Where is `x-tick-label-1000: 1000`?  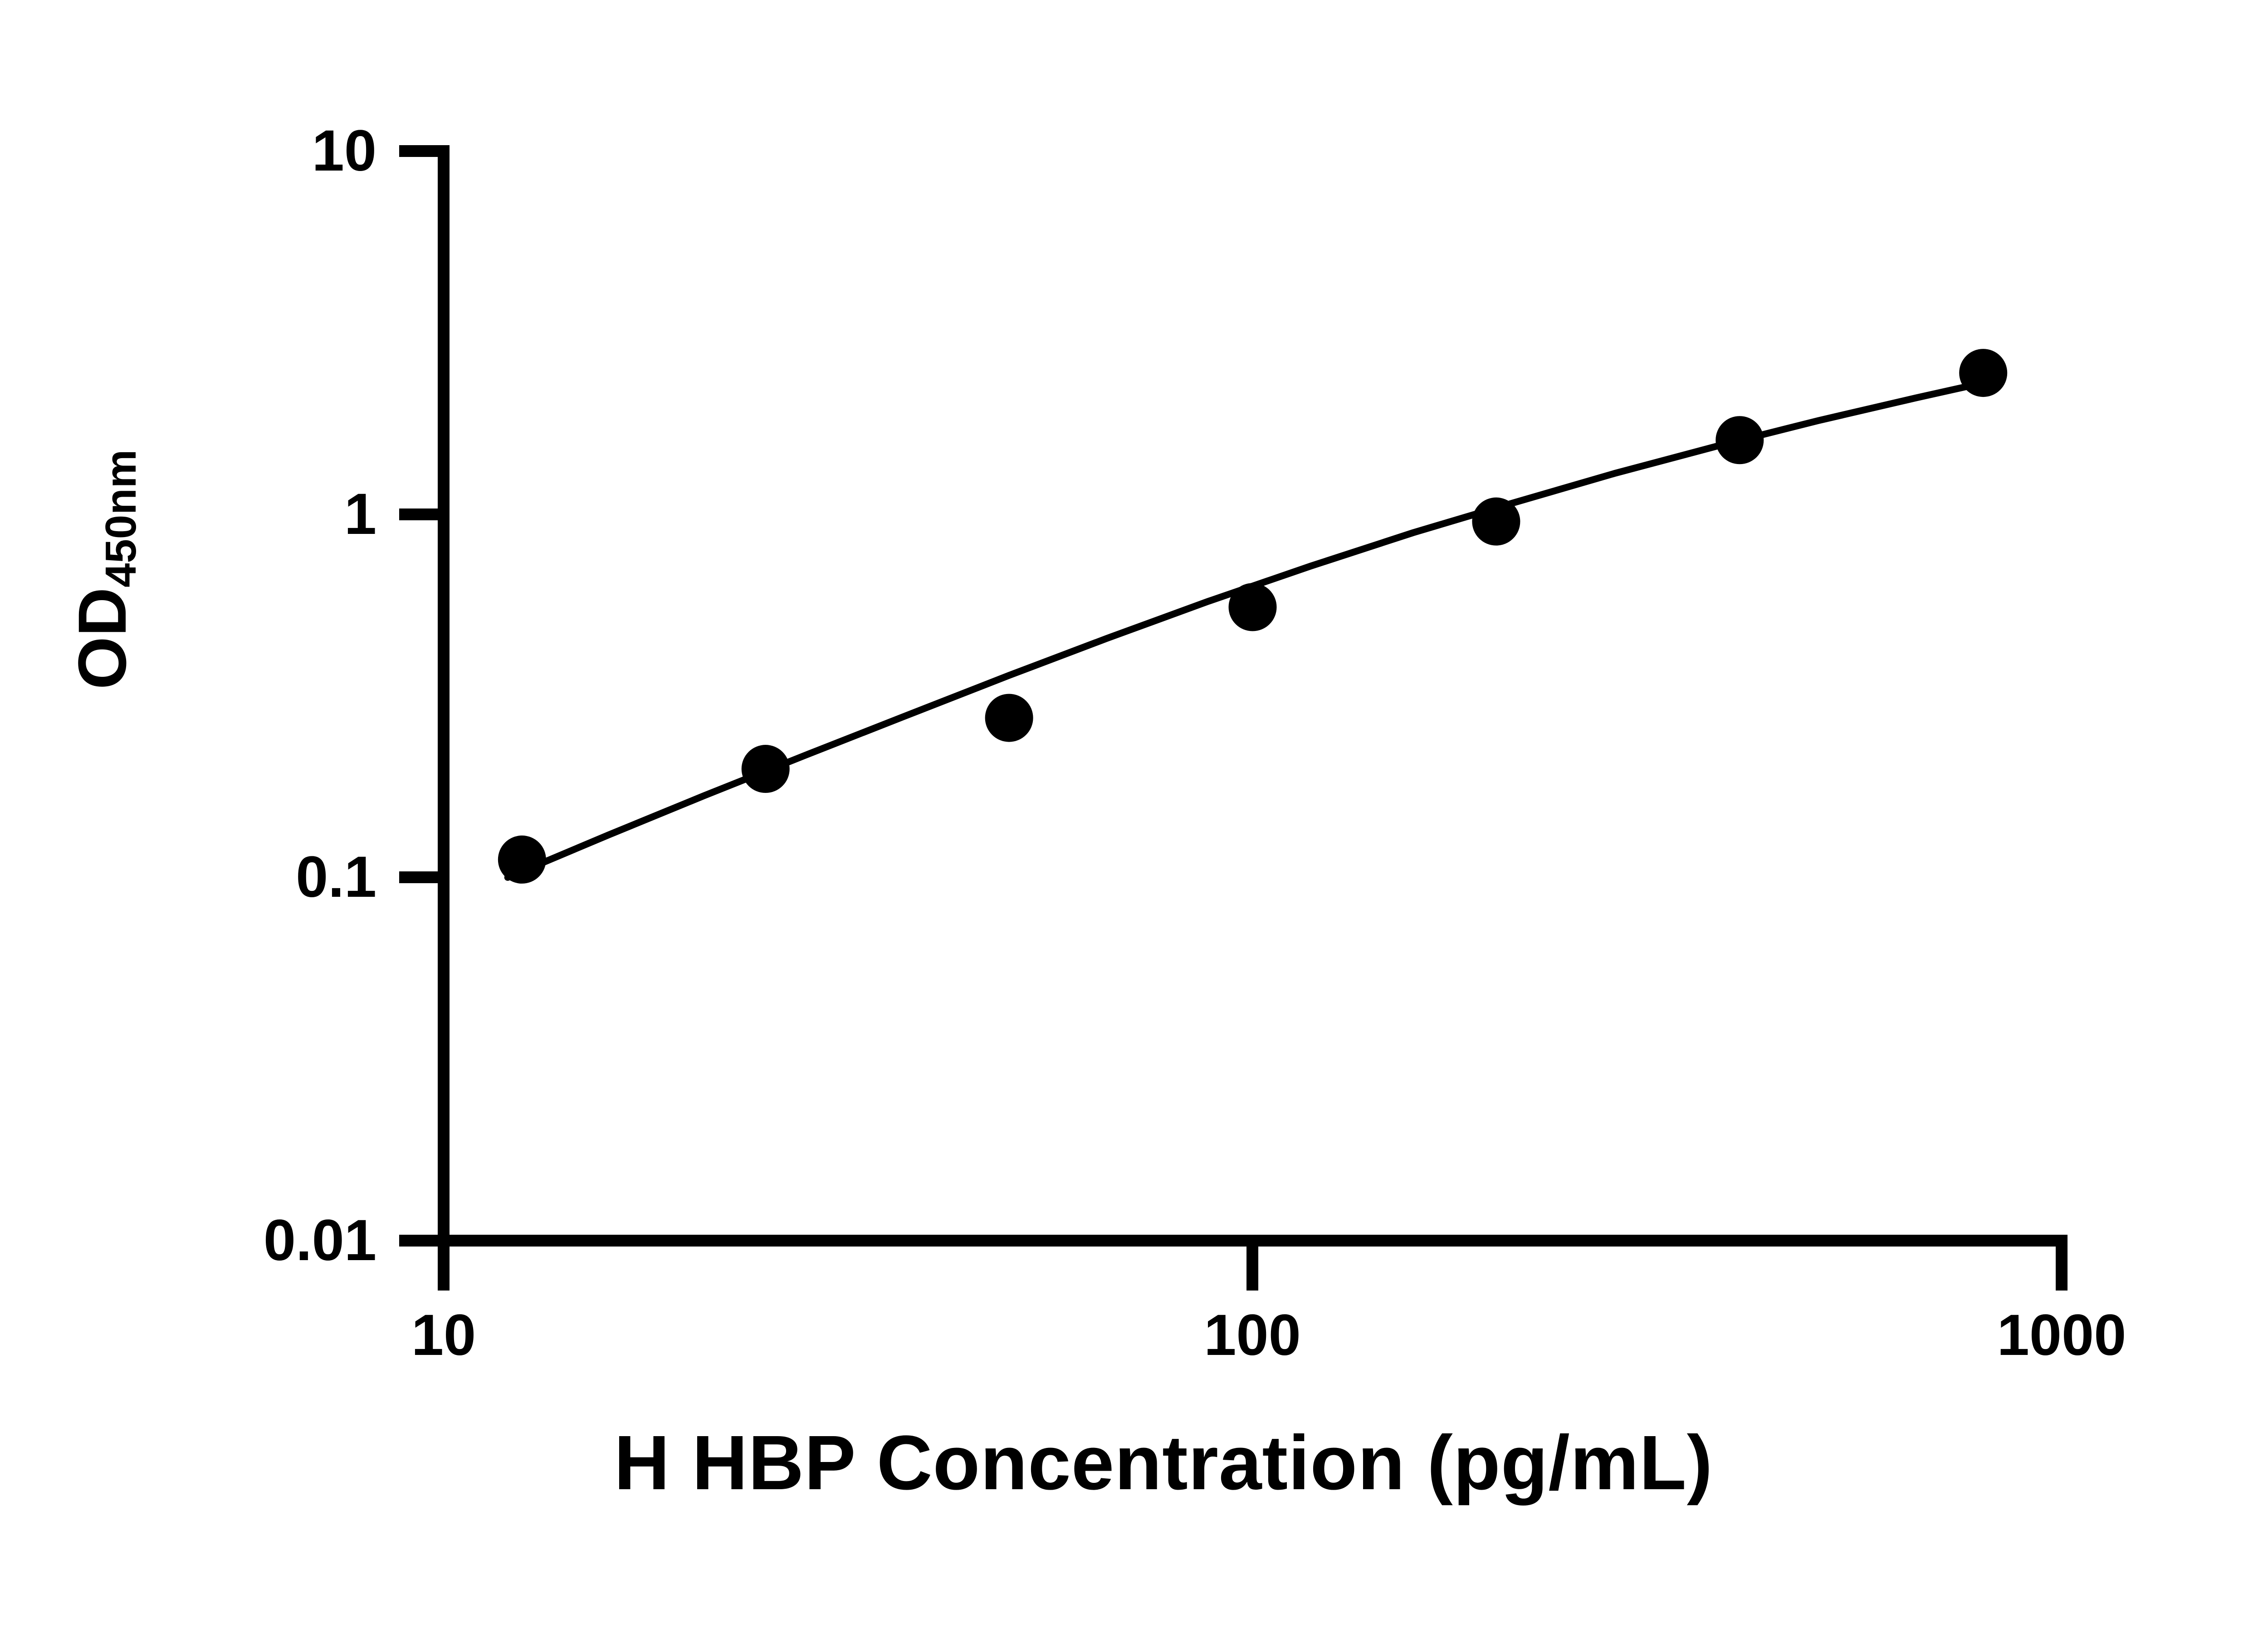 x-tick-label-1000: 1000 is located at coordinates (2061, 1335).